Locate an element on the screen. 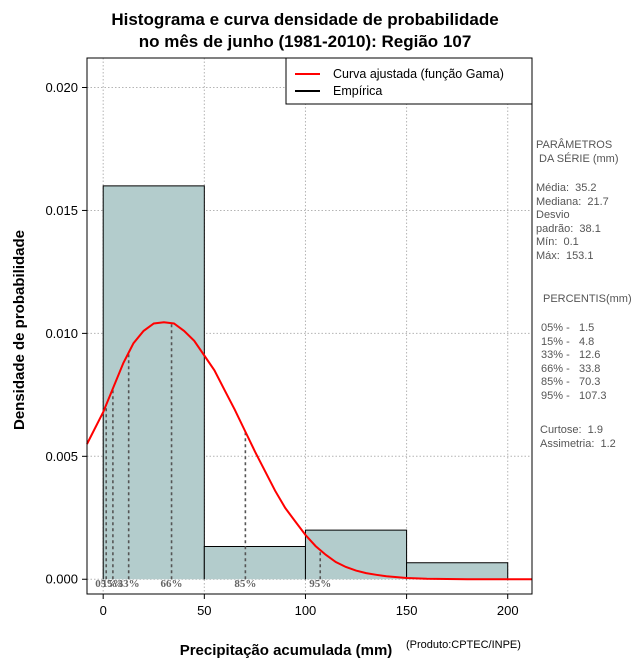  percentile-markers: 05%15%33% 66% 85% 95% is located at coordinates (213, 456).